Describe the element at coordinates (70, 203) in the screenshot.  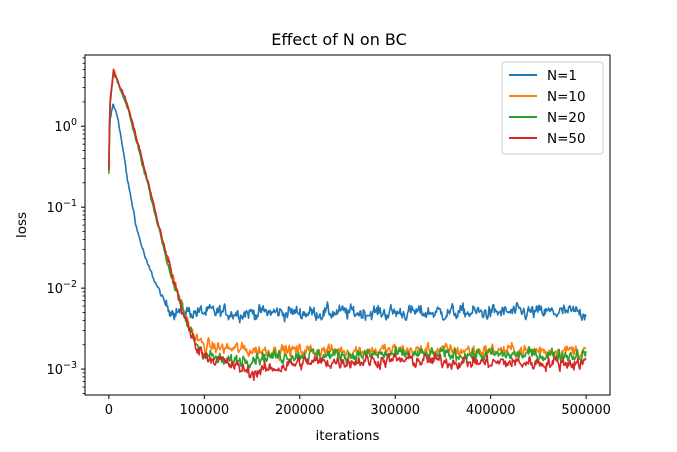
I see `y-tick-exponent: −1` at that location.